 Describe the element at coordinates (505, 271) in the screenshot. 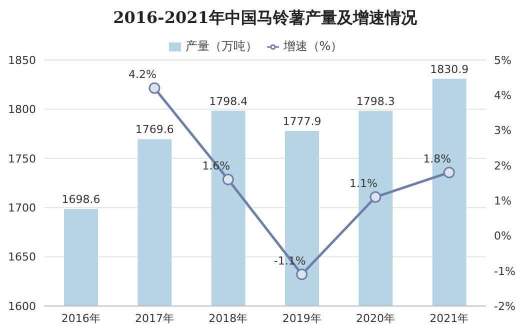

I see `y2-tick-label: -1%` at that location.